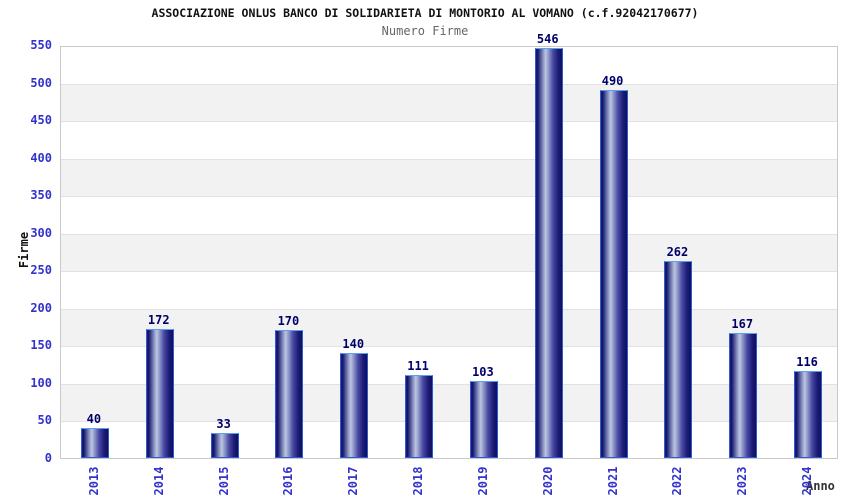 The width and height of the screenshot is (850, 500). What do you see at coordinates (820, 486) in the screenshot?
I see `x-axis-title: Anno` at bounding box center [820, 486].